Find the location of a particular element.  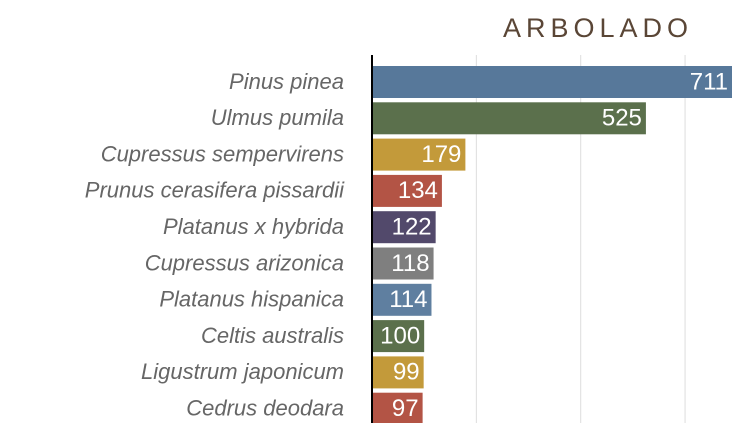

category-label: Ulmus pumila is located at coordinates (277, 117).